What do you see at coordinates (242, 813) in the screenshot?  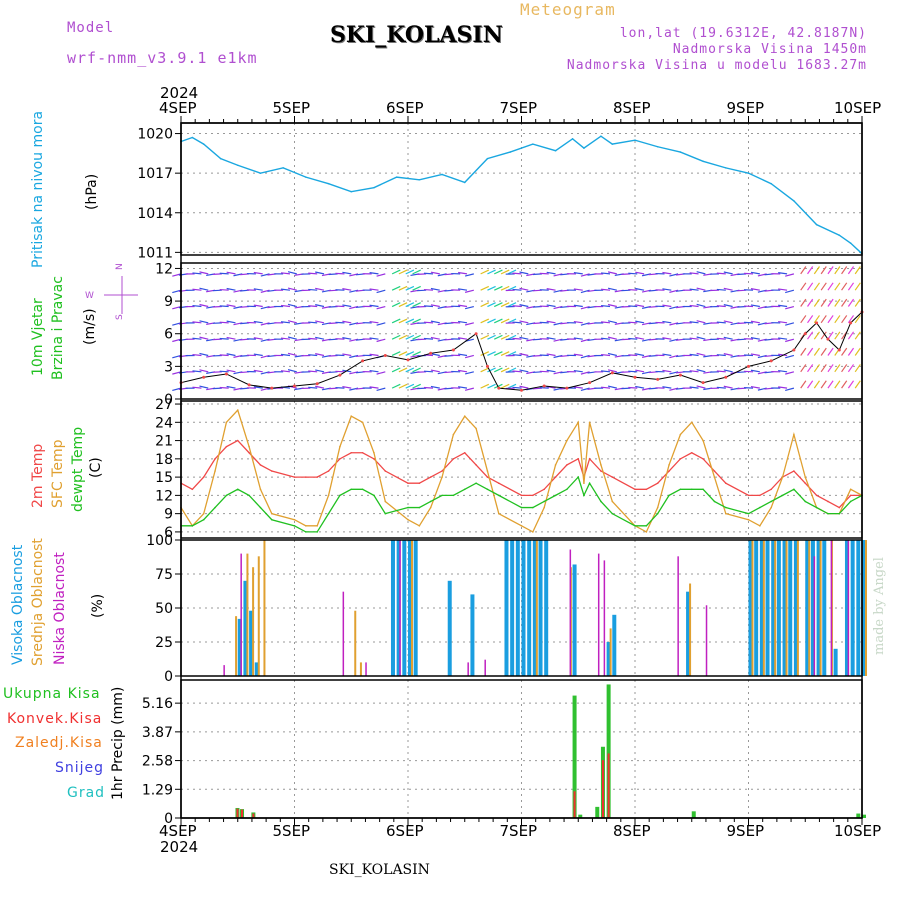 I see `conv-precip-bar` at bounding box center [242, 813].